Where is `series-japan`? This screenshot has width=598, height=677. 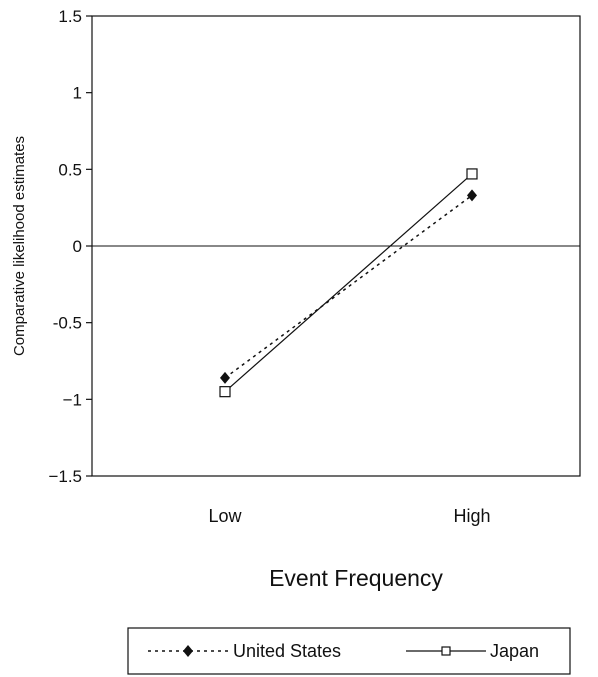 series-japan is located at coordinates (348, 283).